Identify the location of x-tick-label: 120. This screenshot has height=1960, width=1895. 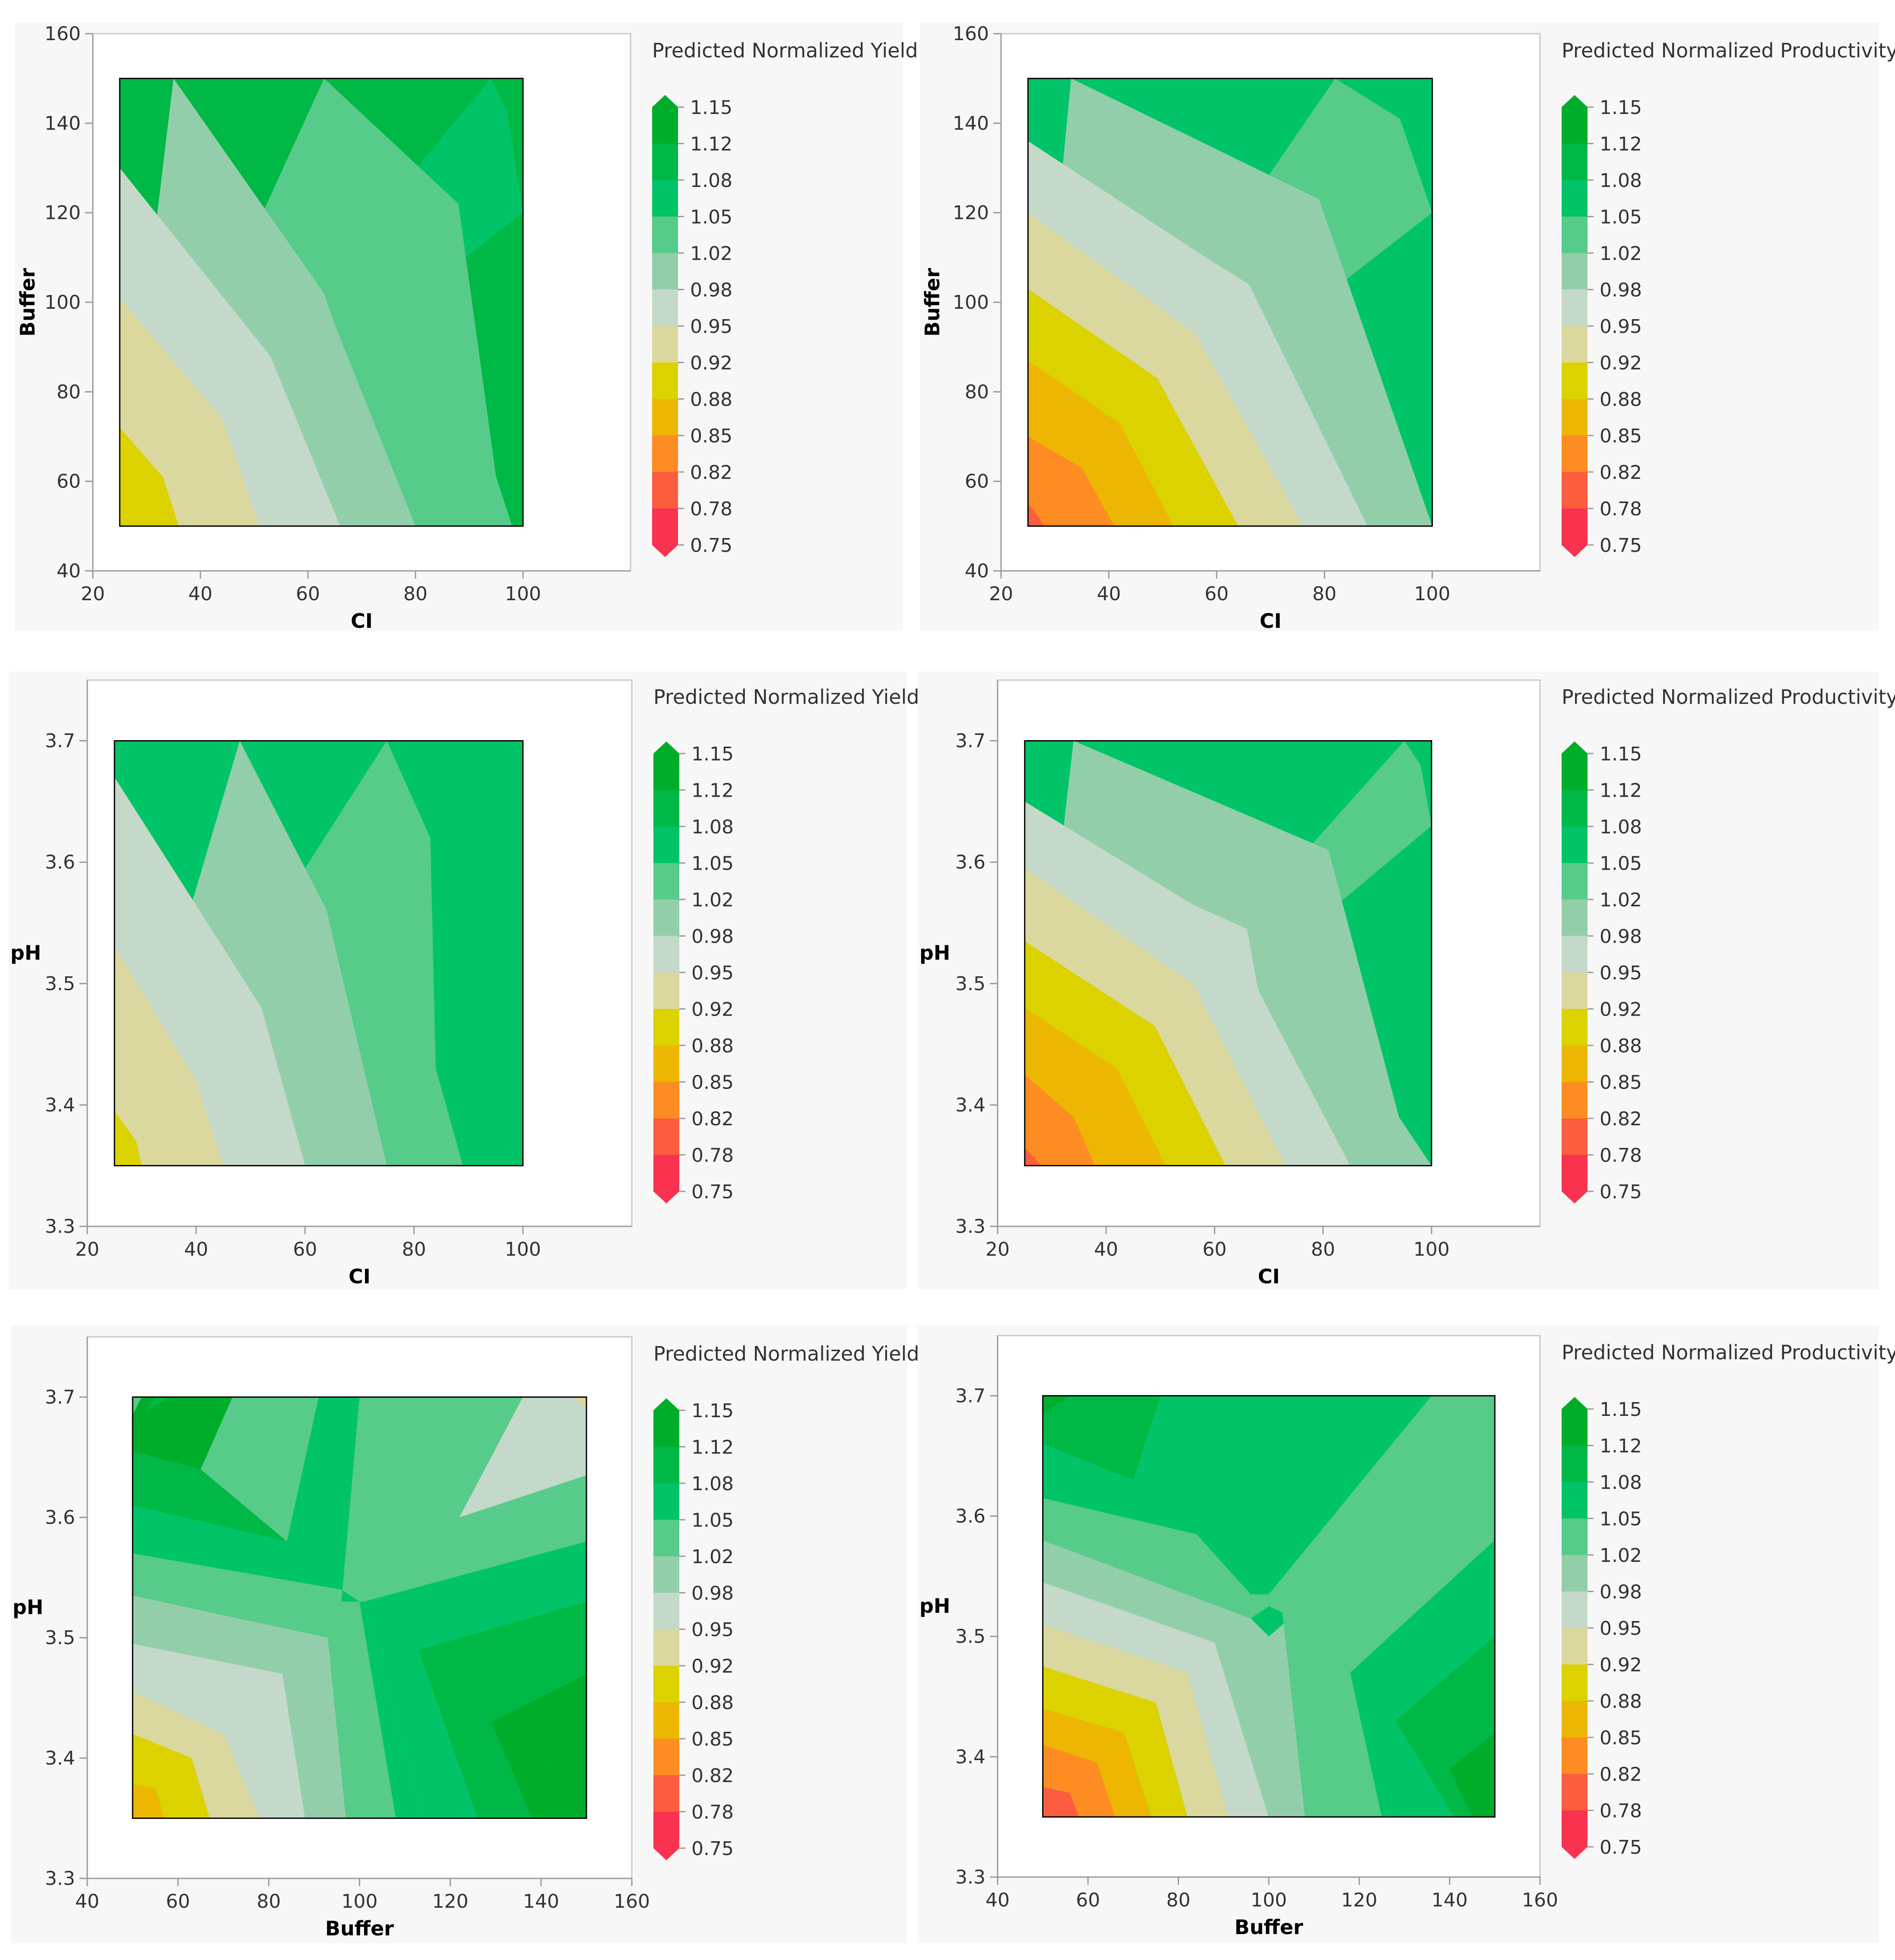
(1359, 1900).